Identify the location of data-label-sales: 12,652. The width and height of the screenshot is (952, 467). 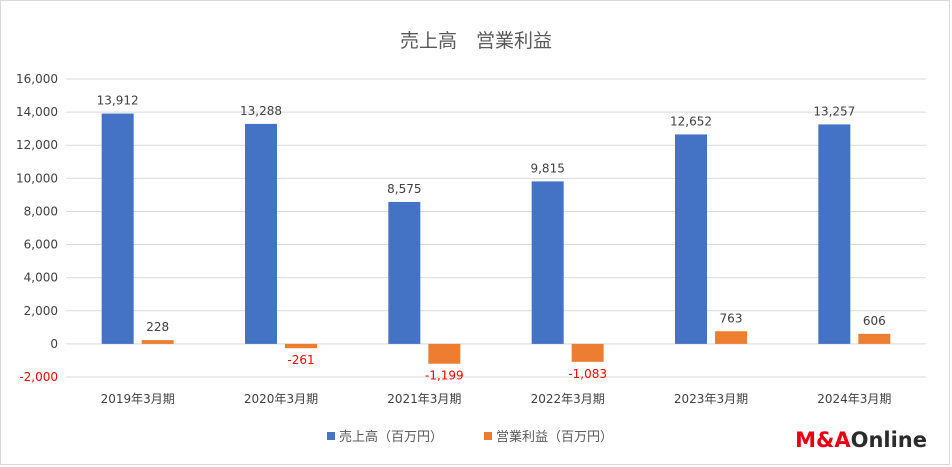
(691, 121).